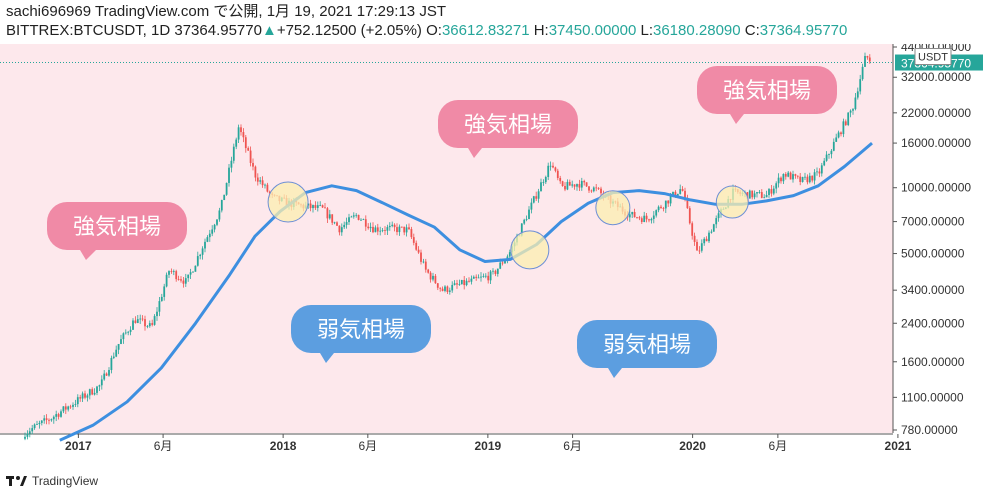  Describe the element at coordinates (434, 30) in the screenshot. I see `open-label: O:` at that location.